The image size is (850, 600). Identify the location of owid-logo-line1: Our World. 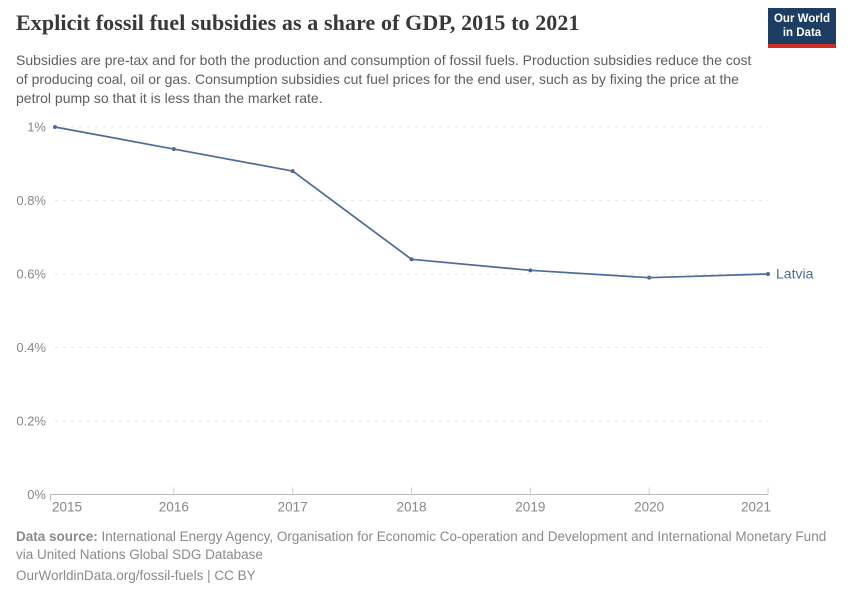
(801, 19).